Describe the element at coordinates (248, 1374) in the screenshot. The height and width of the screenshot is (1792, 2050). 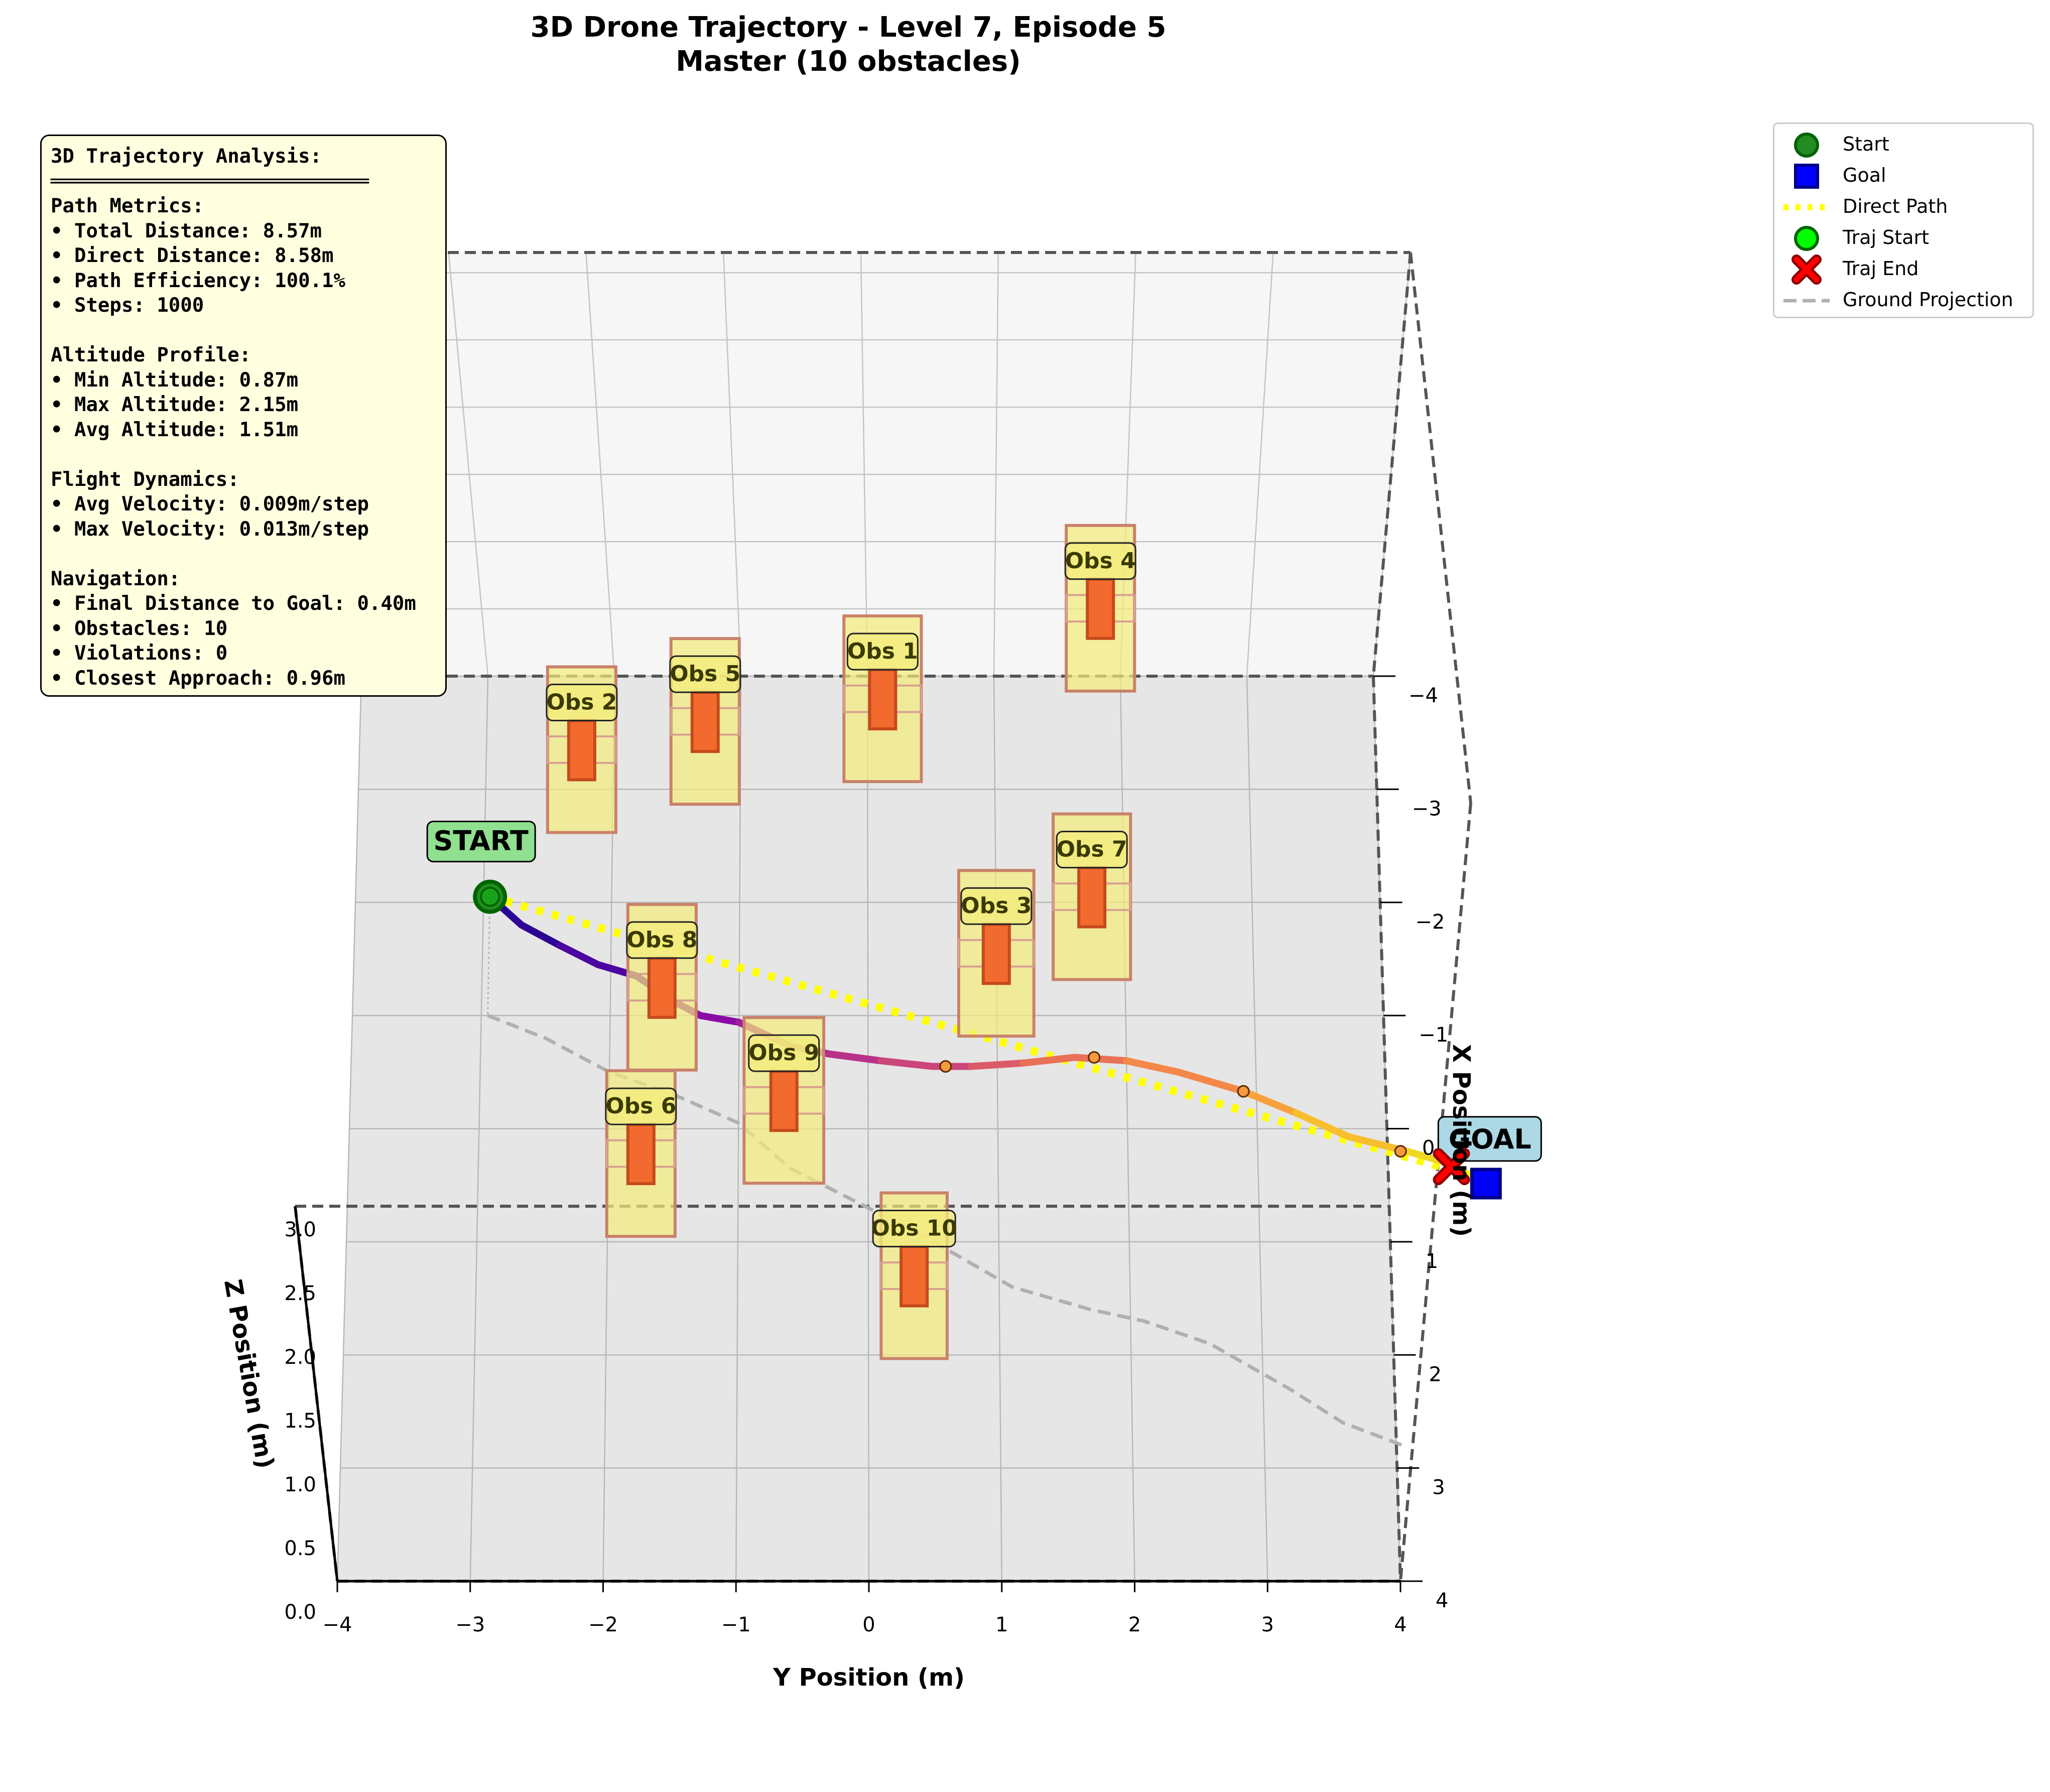
I see `z-axis-title: Z Position (m)` at that location.